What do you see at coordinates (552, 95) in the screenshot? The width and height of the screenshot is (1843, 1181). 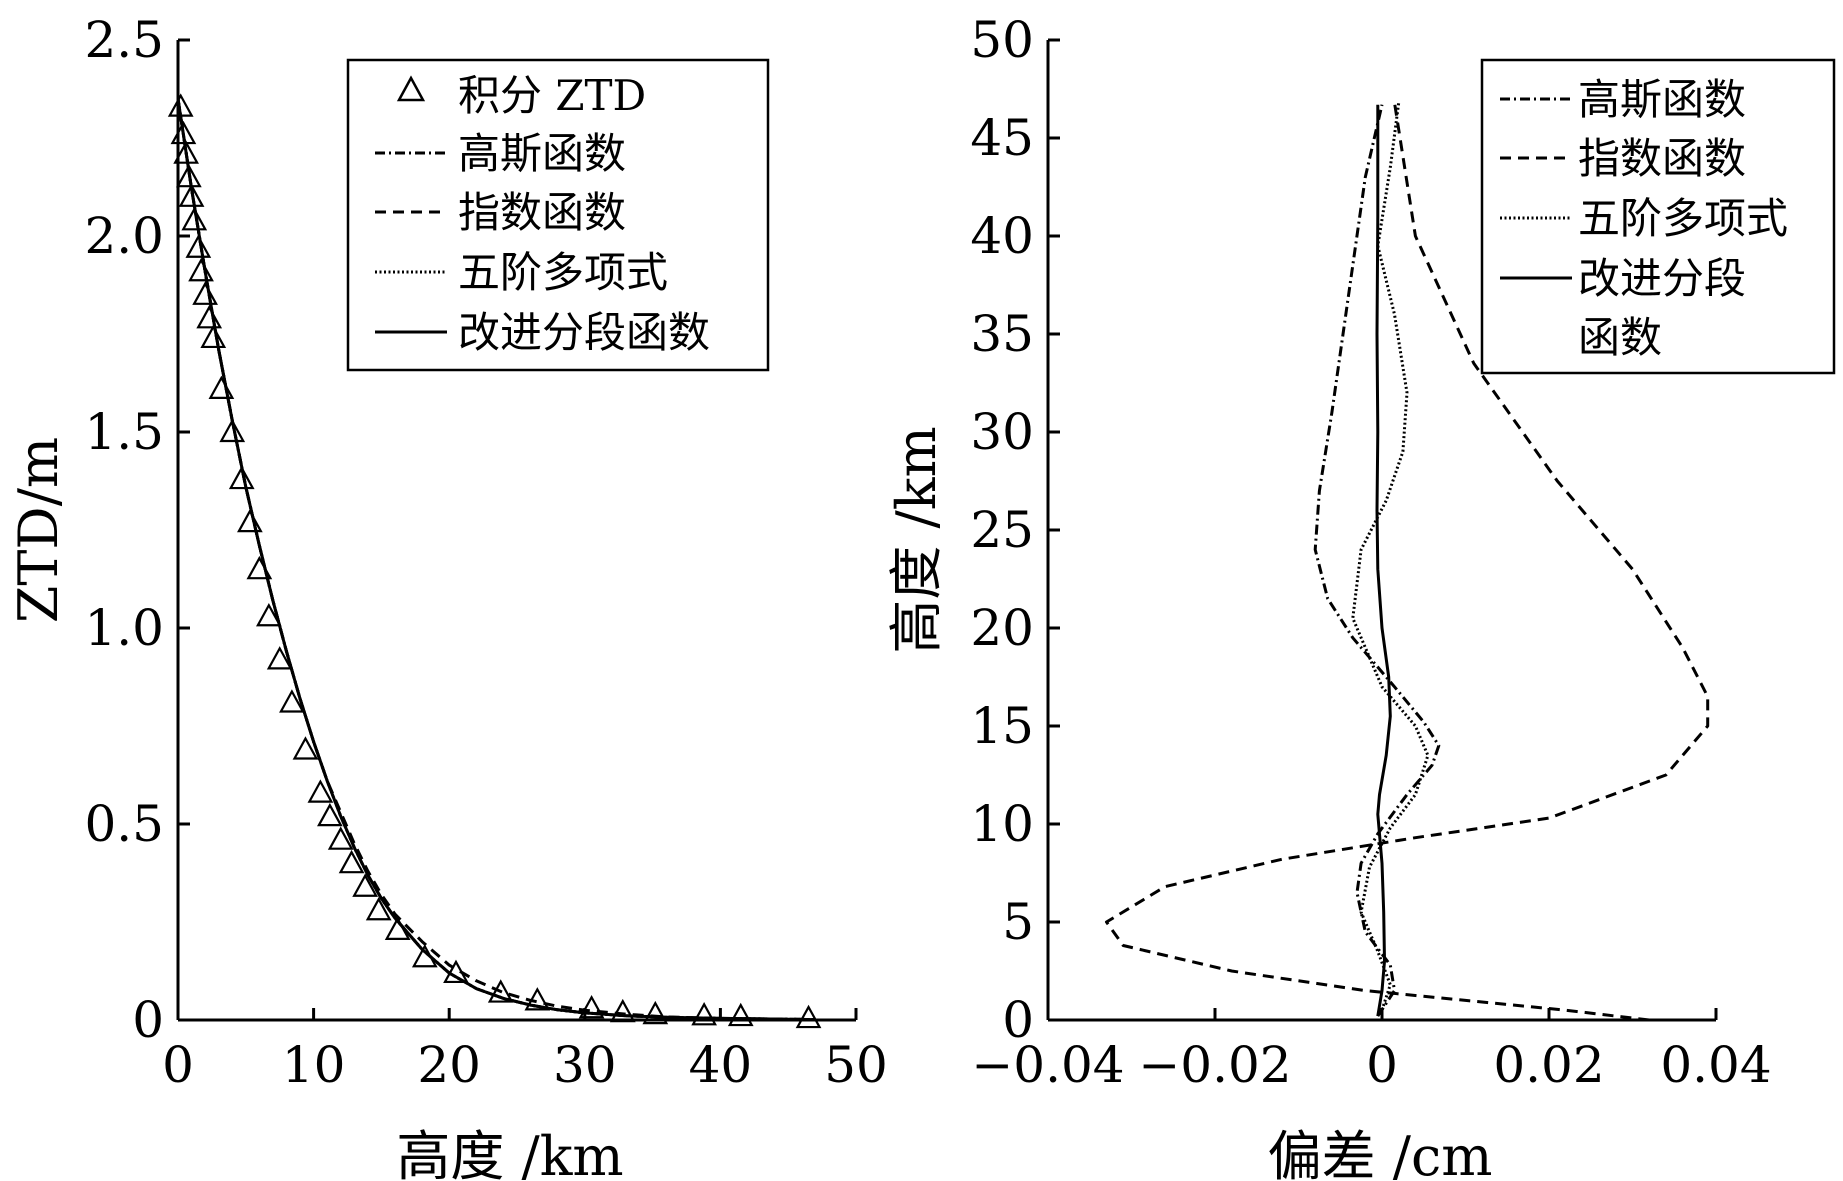 I see `left-legend-label: 积分 ZTD` at bounding box center [552, 95].